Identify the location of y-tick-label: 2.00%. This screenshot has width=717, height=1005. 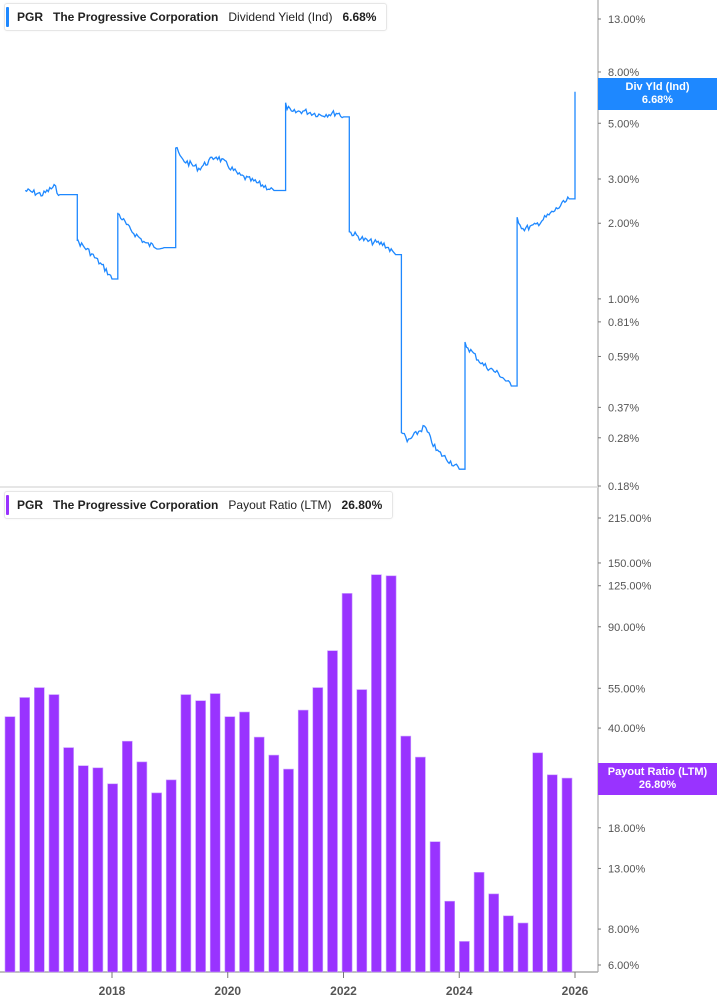
(623, 224).